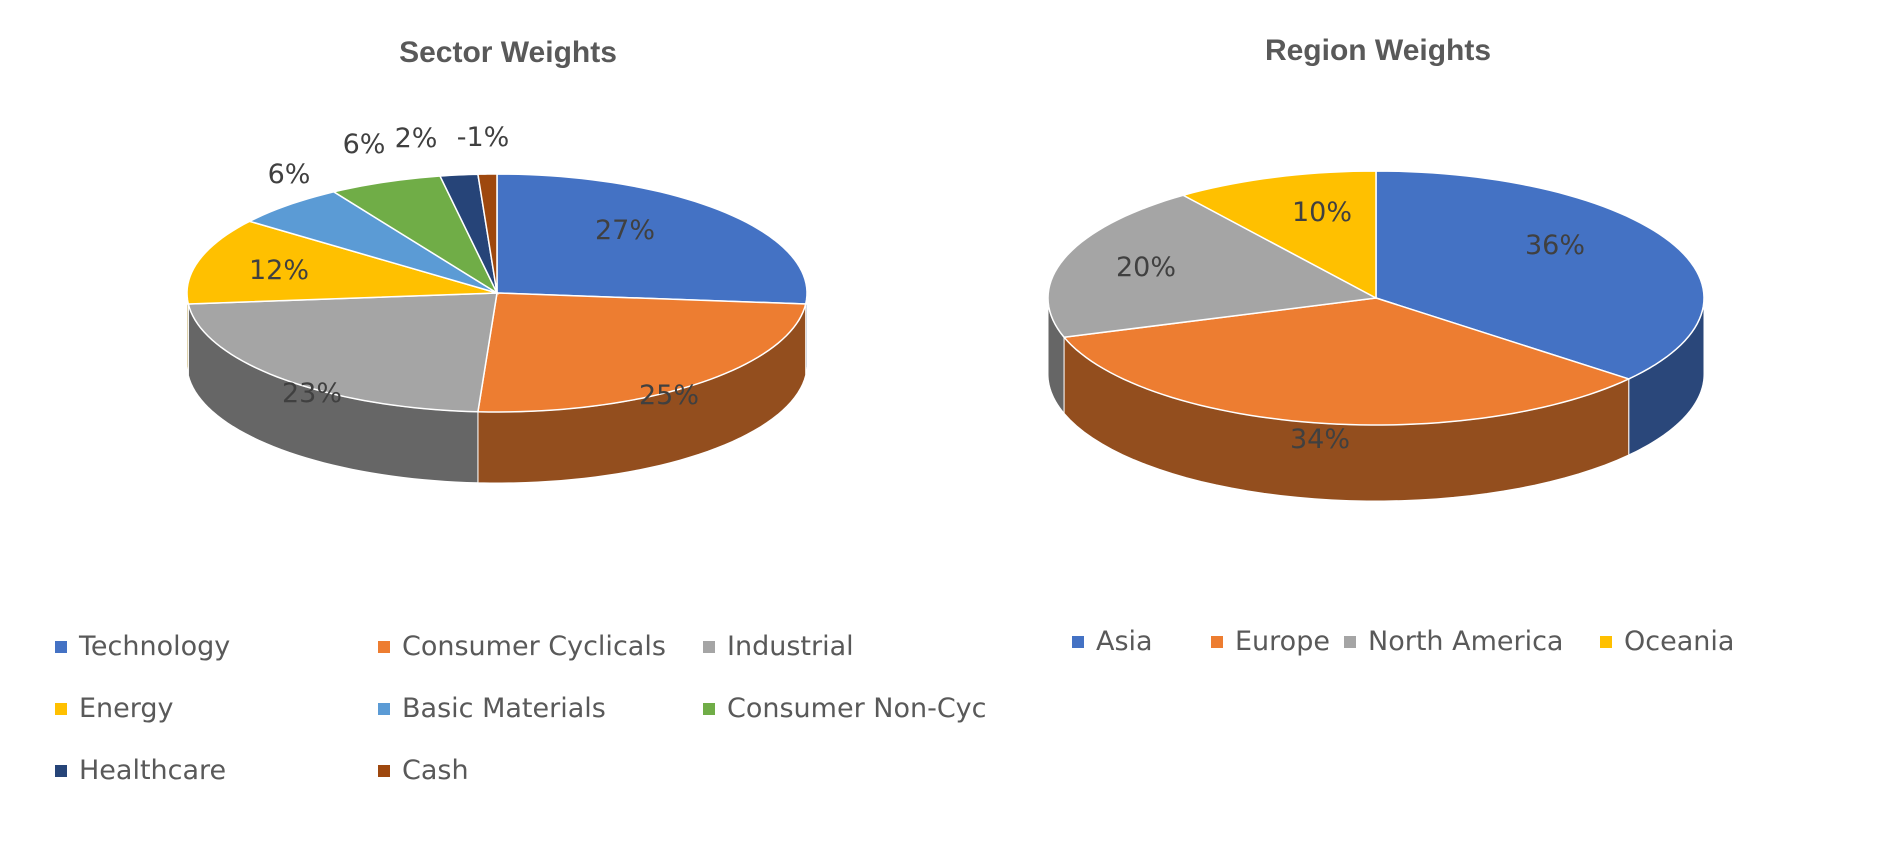 The image size is (1885, 864). What do you see at coordinates (289, 174) in the screenshot?
I see `sector-data-label-basic-materials: 6%` at bounding box center [289, 174].